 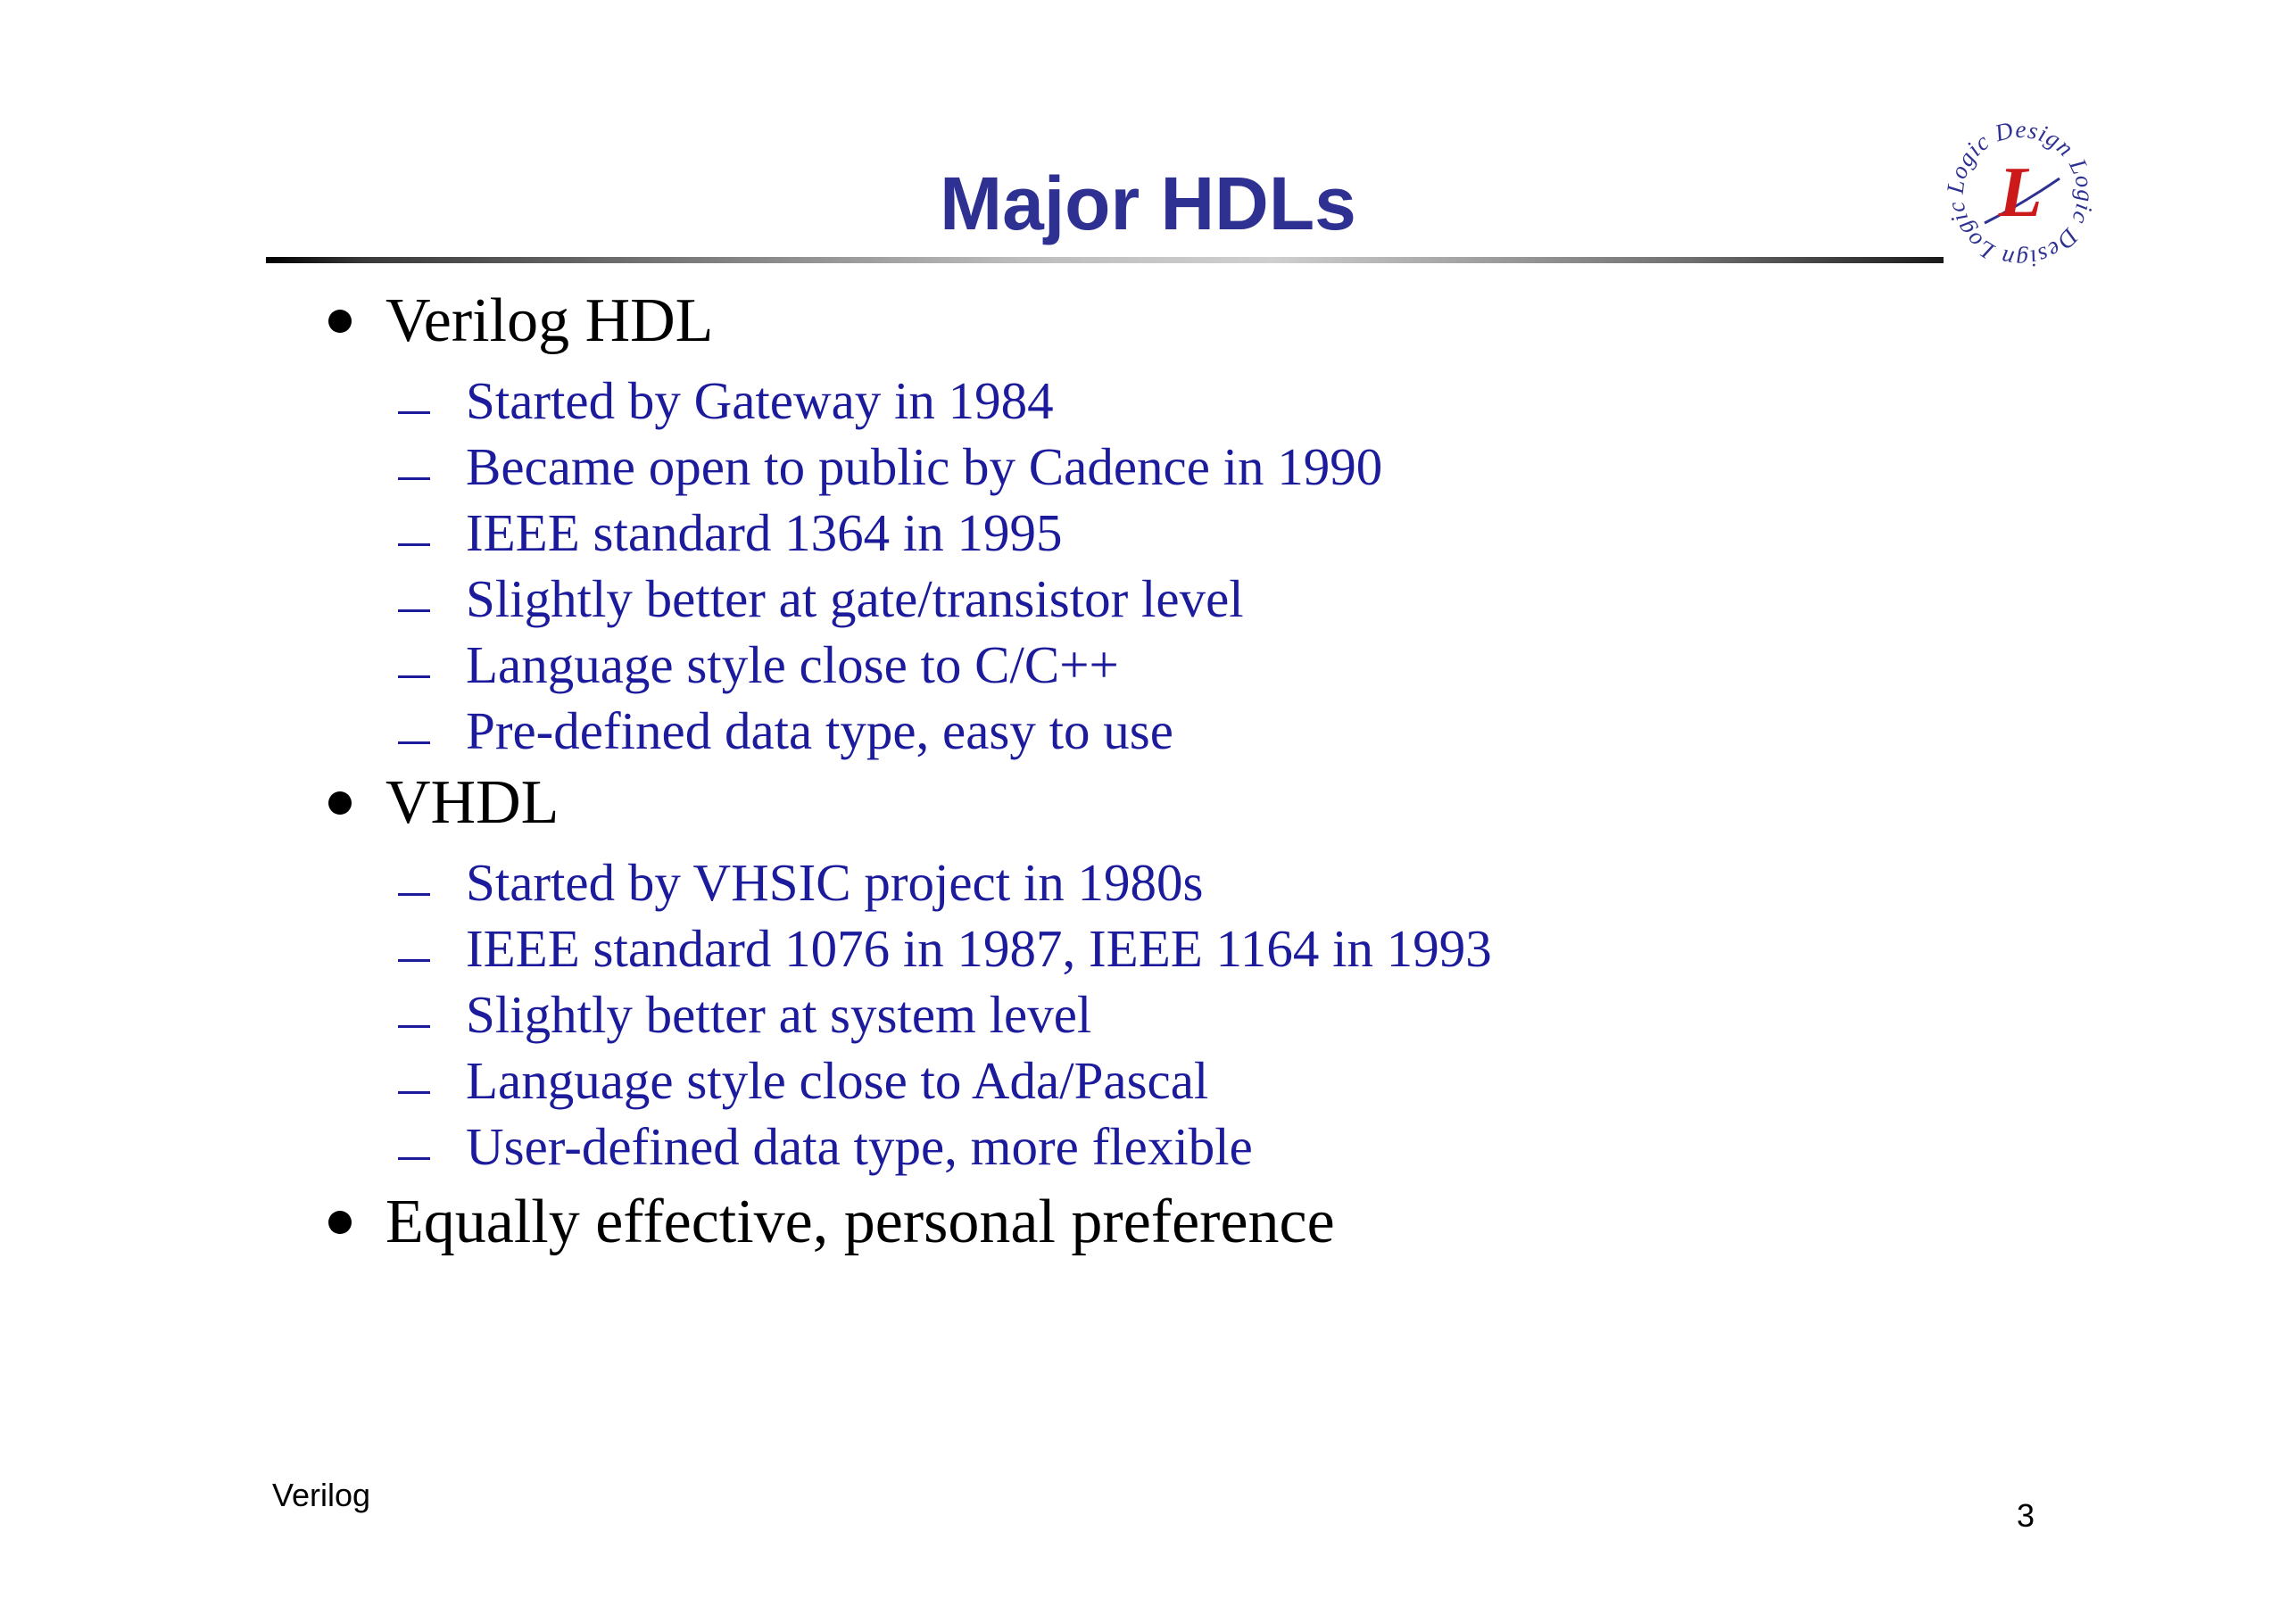 I want to click on bullet-item: Equally effective, personal preference, so click(x=832, y=1222).